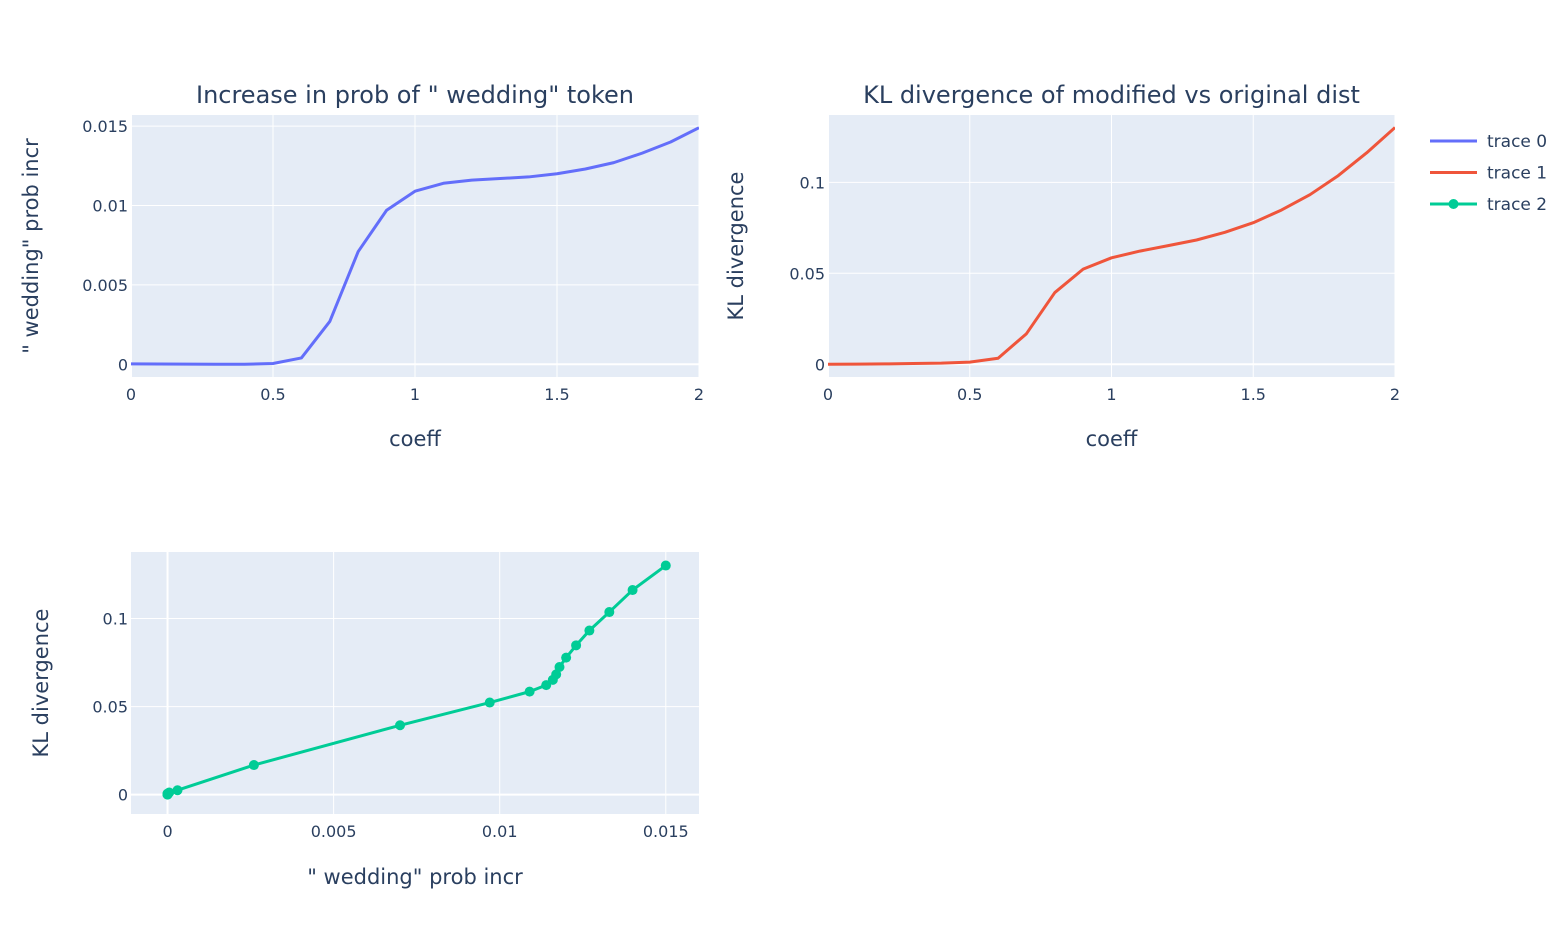  I want to click on legend-item: trace 1, so click(1488, 174).